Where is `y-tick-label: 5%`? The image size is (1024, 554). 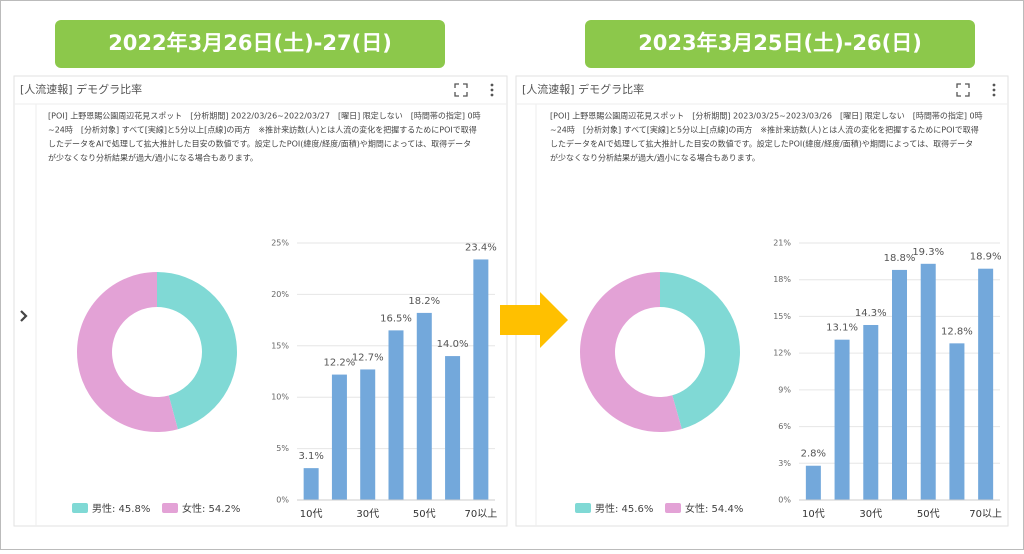 y-tick-label: 5% is located at coordinates (282, 448).